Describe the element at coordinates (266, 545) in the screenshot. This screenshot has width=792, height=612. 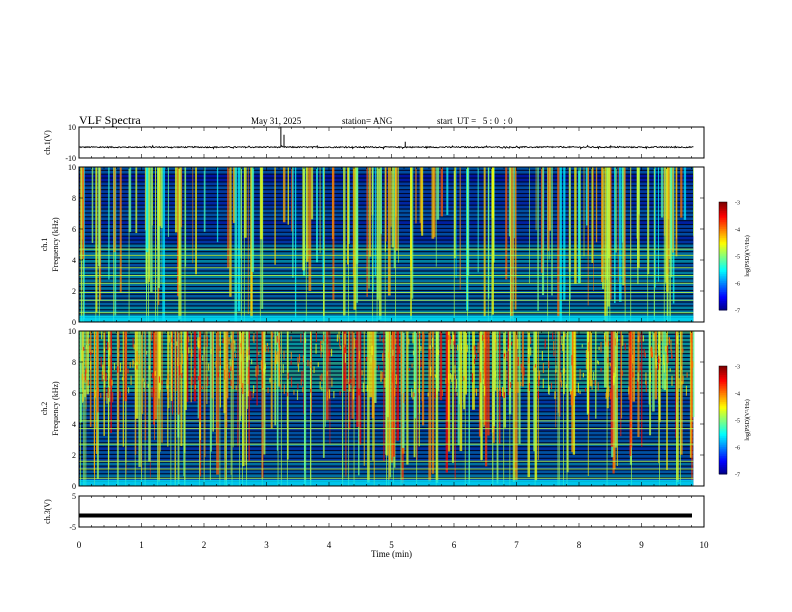
I see `x-tick-3: 3` at that location.